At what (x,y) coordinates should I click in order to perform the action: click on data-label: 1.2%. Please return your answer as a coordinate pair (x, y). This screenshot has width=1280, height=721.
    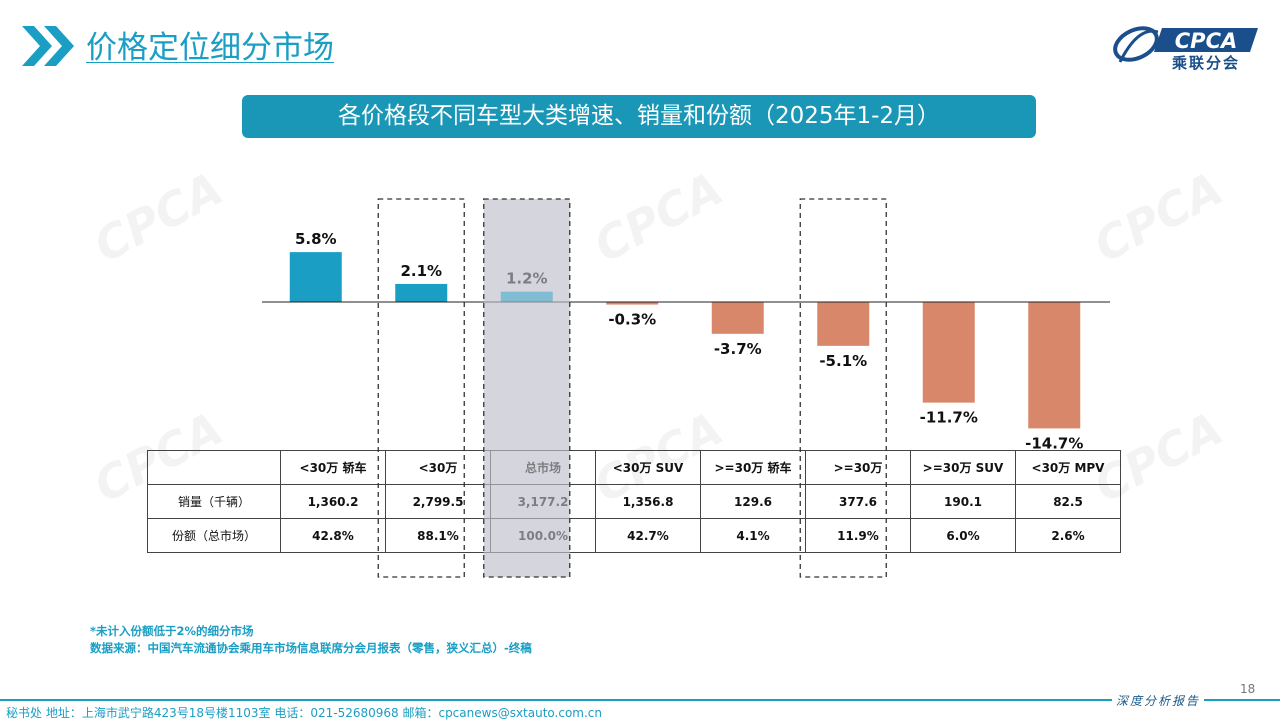
    Looking at the image, I should click on (527, 279).